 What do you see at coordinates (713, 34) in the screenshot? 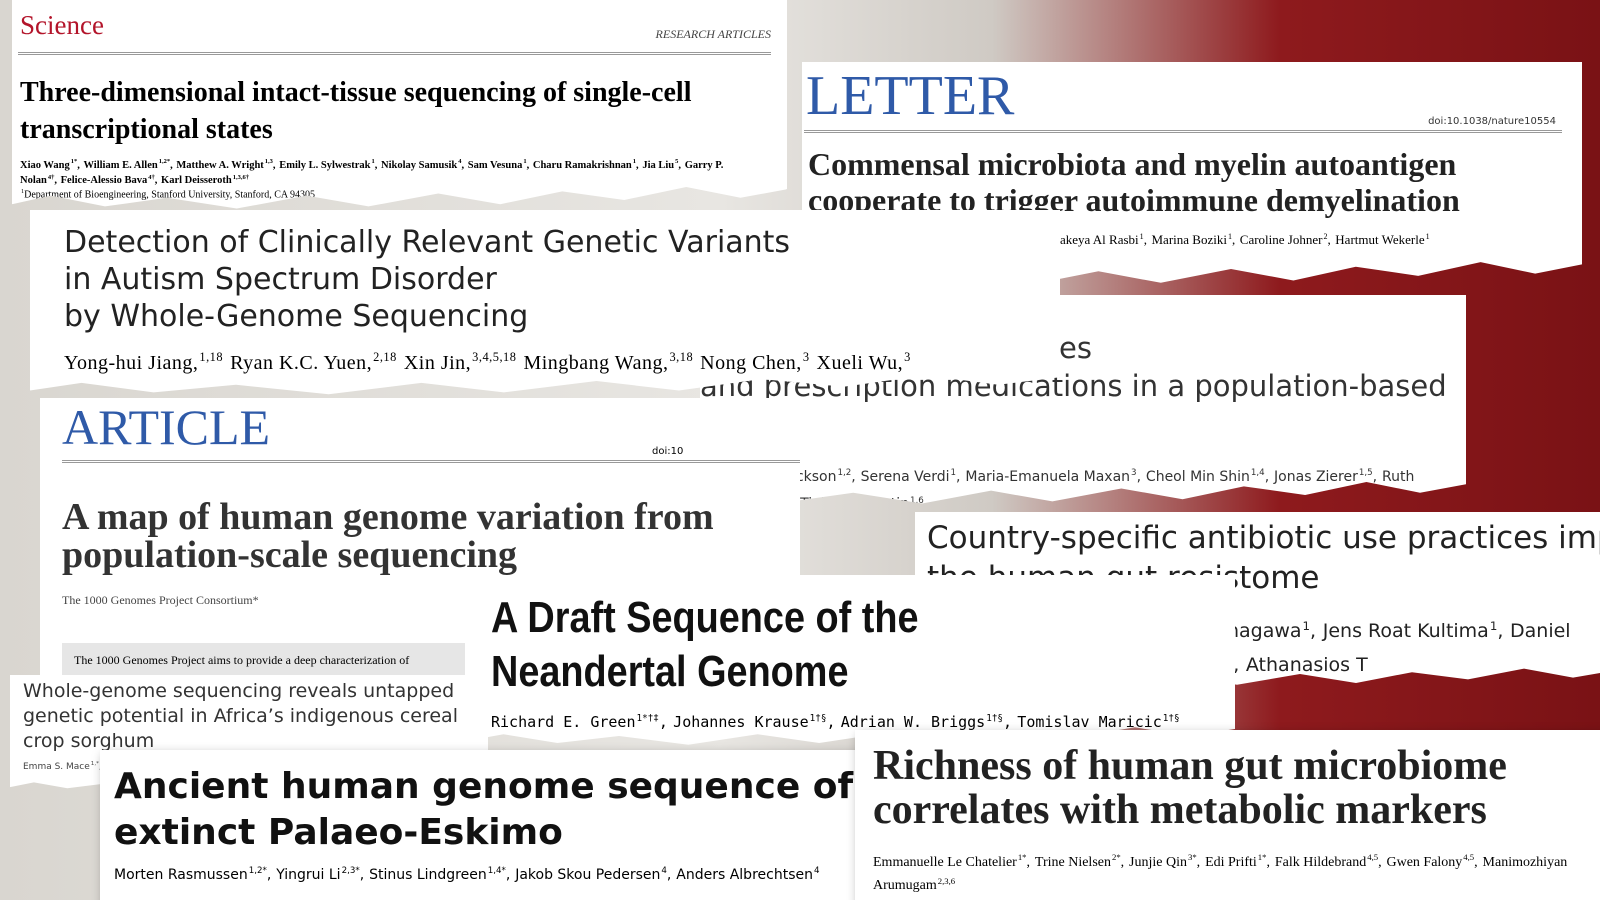
I see `section: RESEARCH ARTICLES` at bounding box center [713, 34].